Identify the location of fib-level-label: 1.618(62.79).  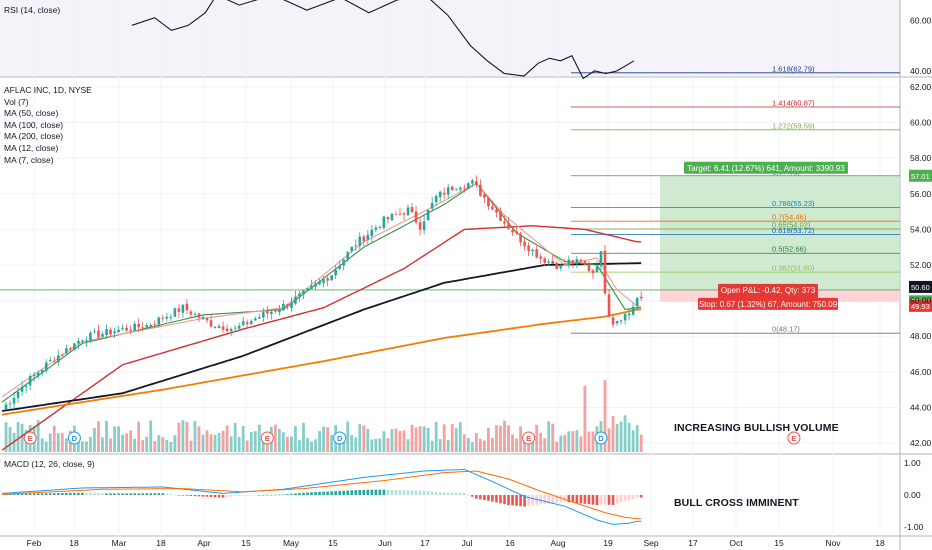
(793, 68).